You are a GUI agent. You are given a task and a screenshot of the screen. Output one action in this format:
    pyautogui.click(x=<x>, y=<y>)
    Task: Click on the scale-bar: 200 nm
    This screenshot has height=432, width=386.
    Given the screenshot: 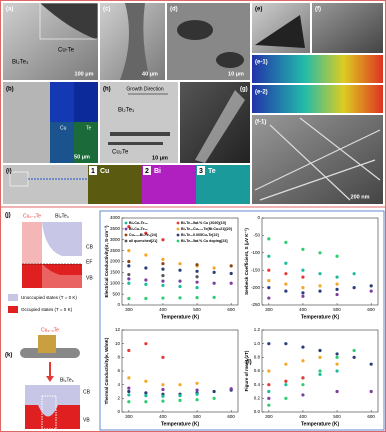 What is the action you would take?
    pyautogui.click(x=360, y=197)
    